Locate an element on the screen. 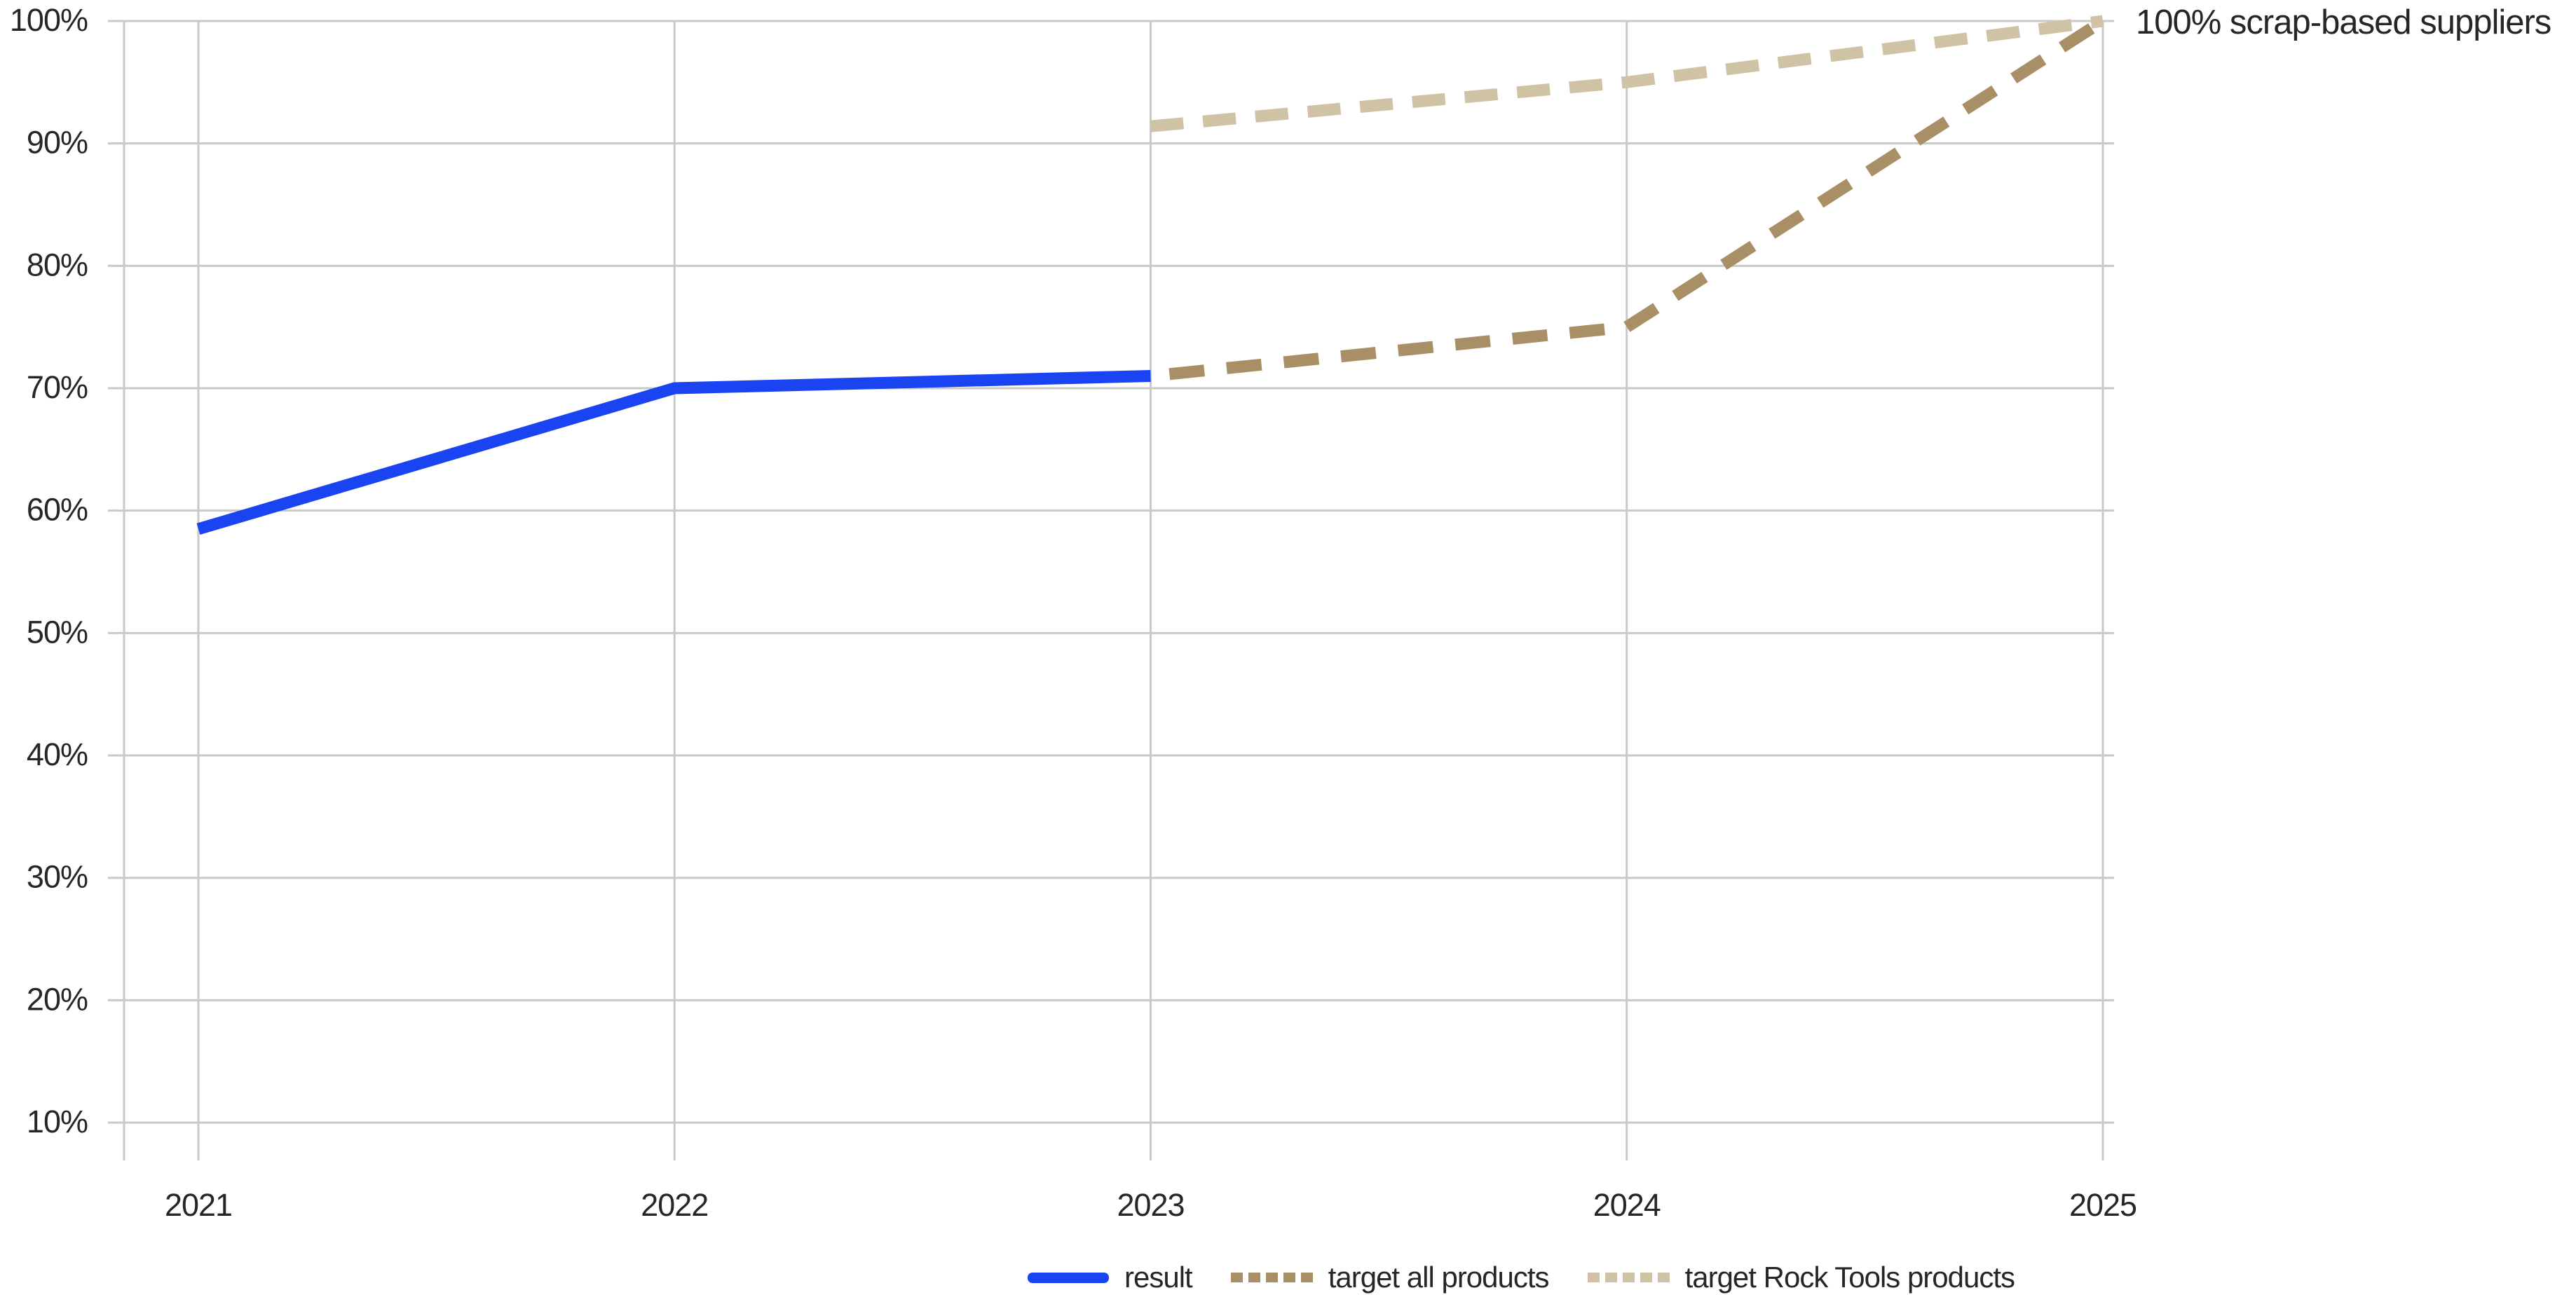  x-tick-label: 2024 is located at coordinates (1627, 1205).